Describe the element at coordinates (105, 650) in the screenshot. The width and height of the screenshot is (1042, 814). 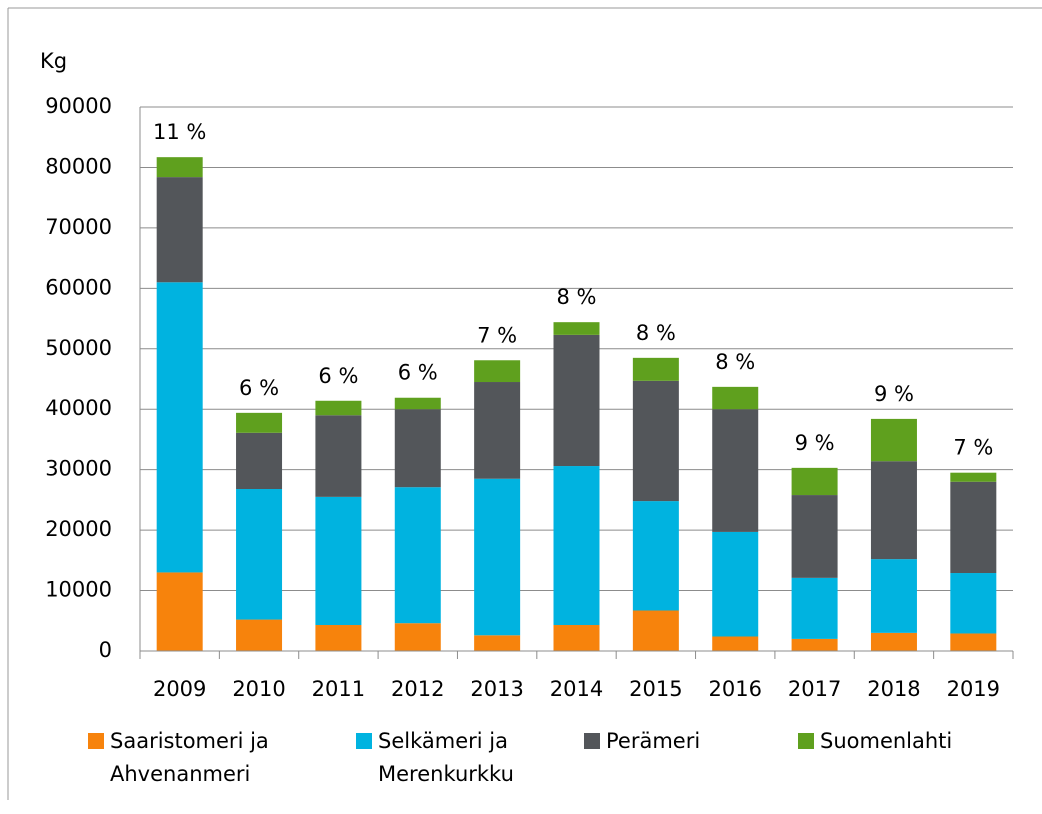
I see `y-tick-label: 0` at that location.